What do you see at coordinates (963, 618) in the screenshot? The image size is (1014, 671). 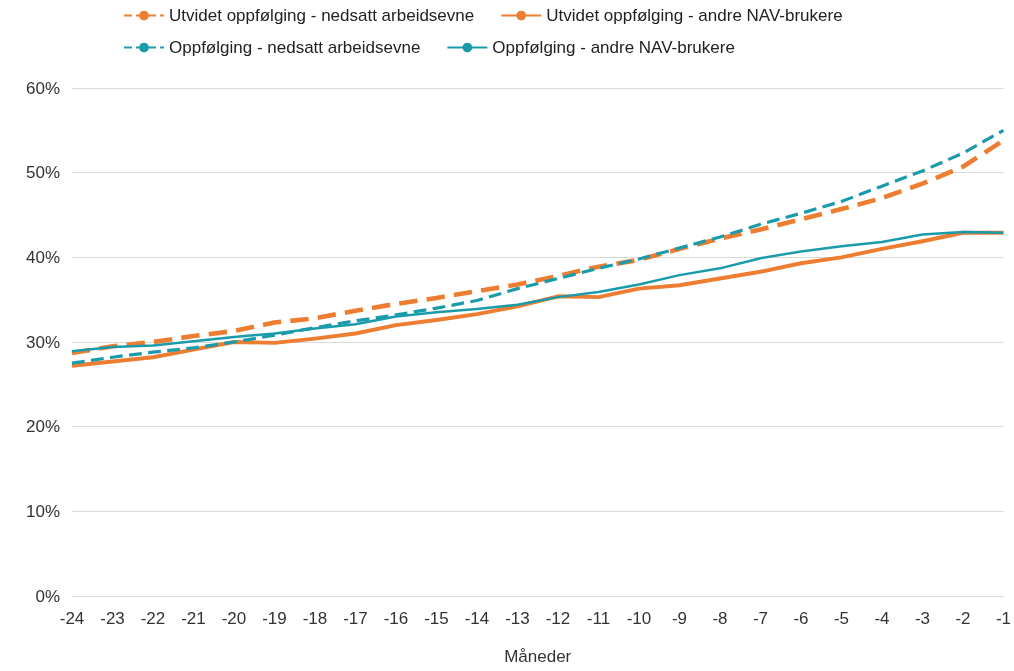 I see `x-tick-label: -2` at bounding box center [963, 618].